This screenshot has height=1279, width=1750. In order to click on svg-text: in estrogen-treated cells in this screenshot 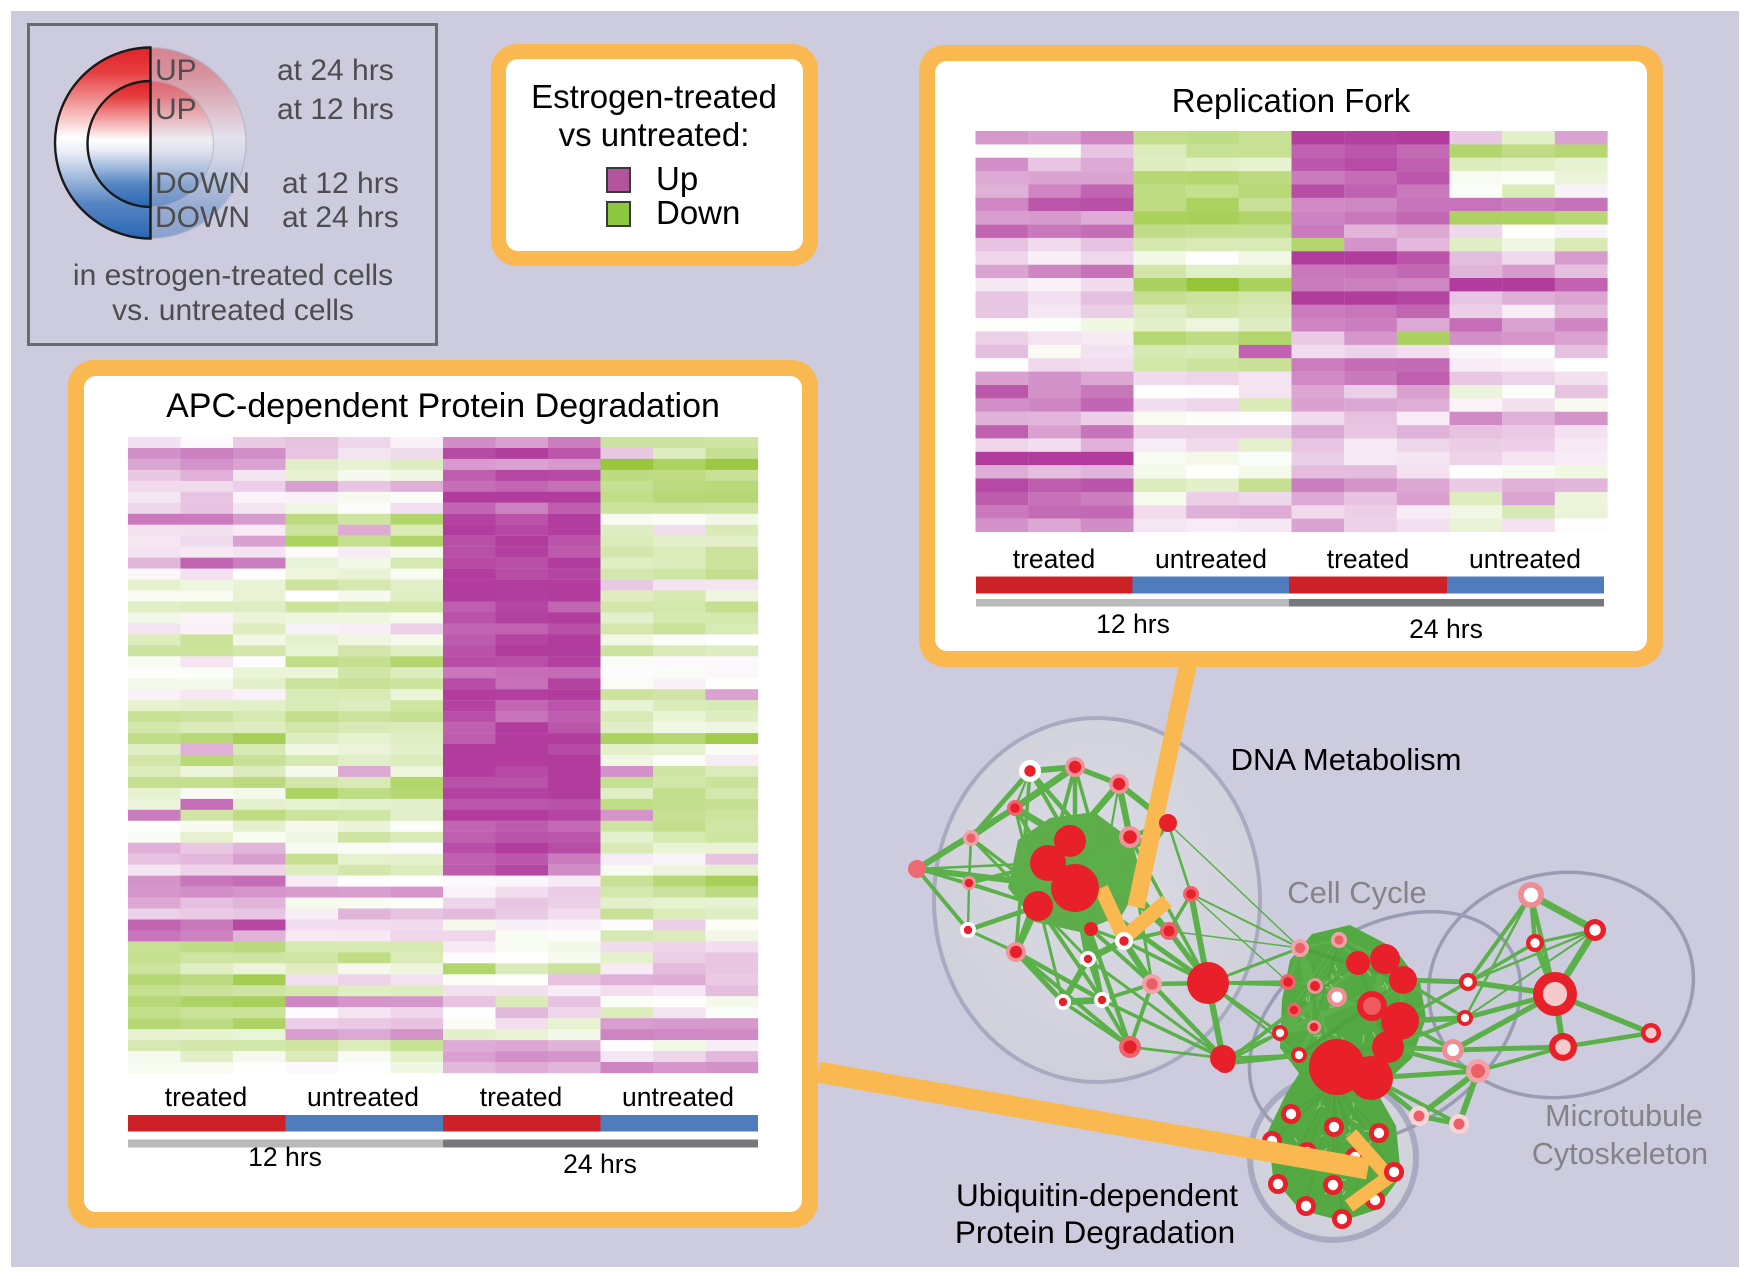, I will do `click(233, 275)`.